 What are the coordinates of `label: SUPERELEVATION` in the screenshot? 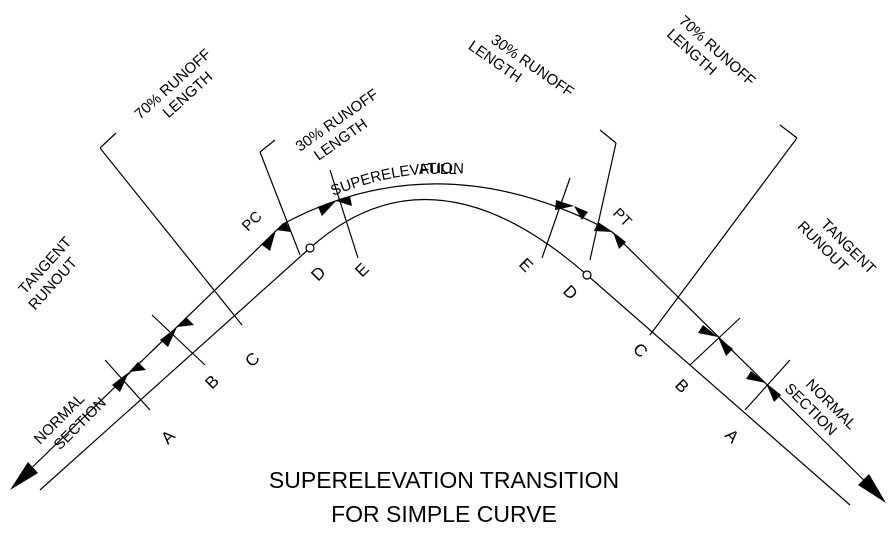 It's located at (396, 180).